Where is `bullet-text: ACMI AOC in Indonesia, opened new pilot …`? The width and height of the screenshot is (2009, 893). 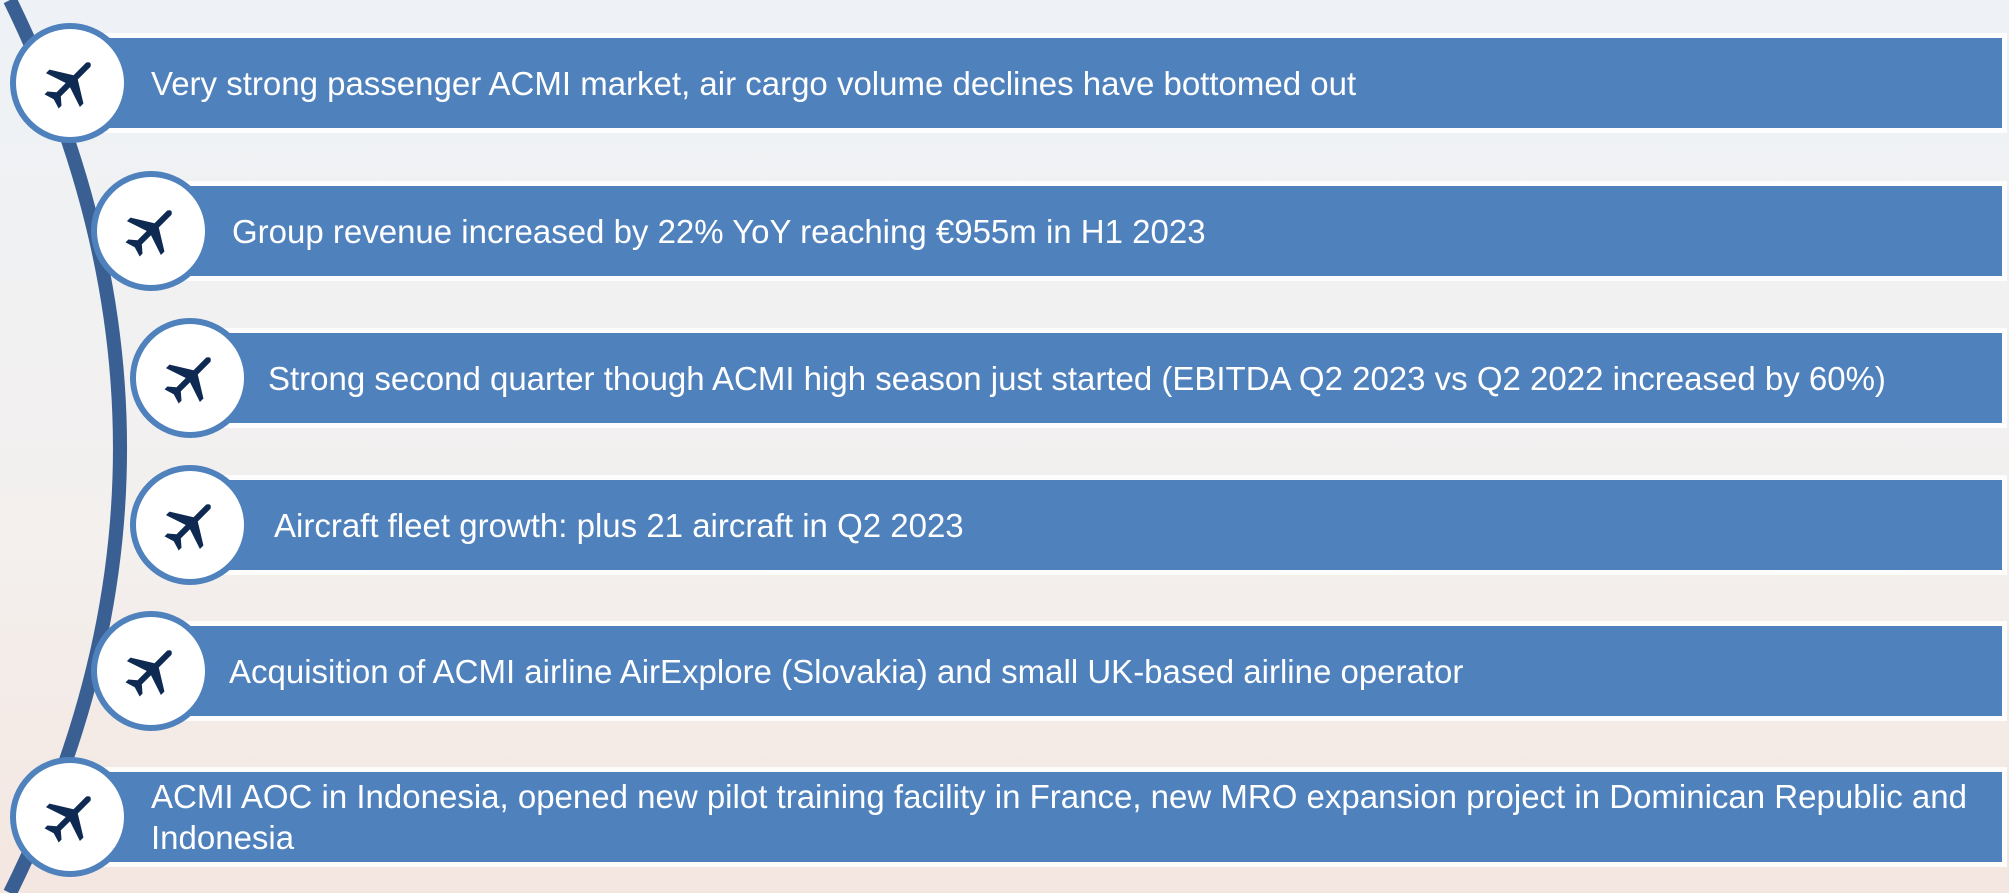 bullet-text: ACMI AOC in Indonesia, opened new pilot … is located at coordinates (1059, 817).